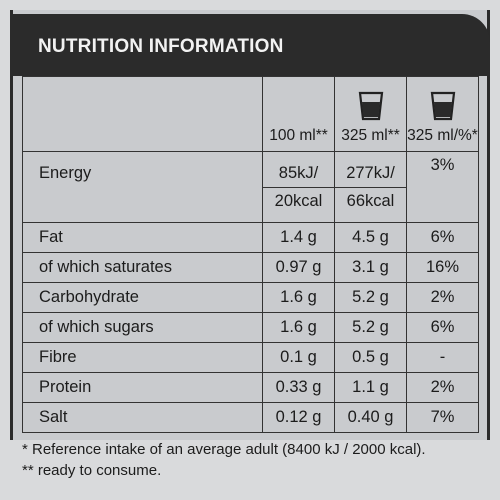 This screenshot has height=500, width=500. What do you see at coordinates (298, 267) in the screenshot?
I see `row-per100: 0.97 g` at bounding box center [298, 267].